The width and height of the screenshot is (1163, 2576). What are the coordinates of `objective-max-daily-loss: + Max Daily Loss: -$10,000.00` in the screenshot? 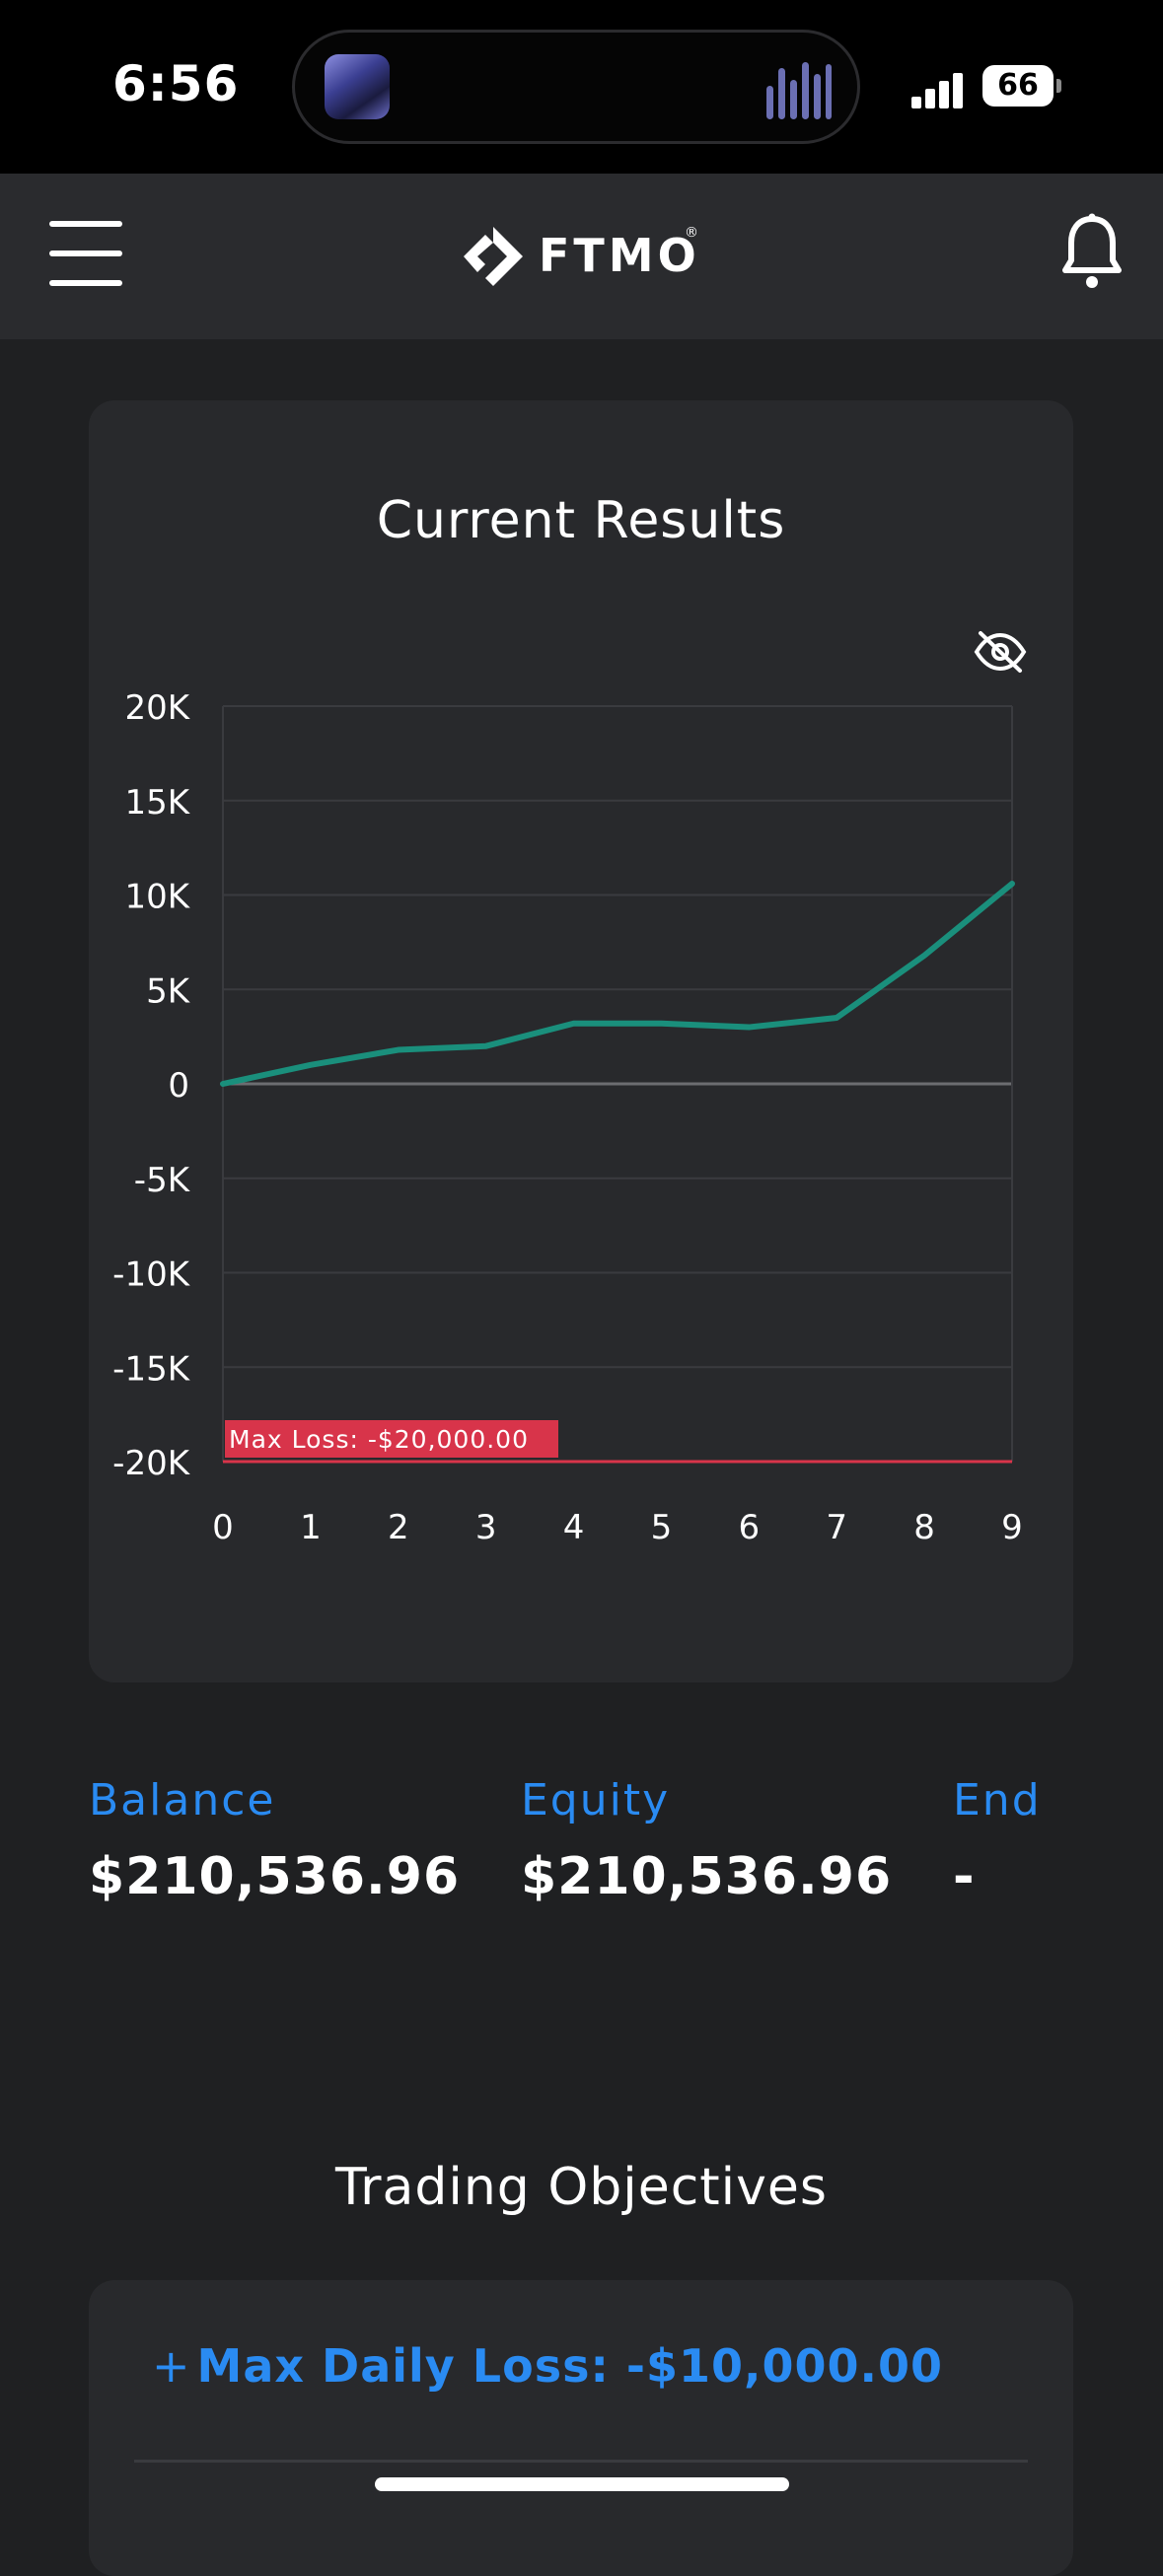 It's located at (547, 2366).